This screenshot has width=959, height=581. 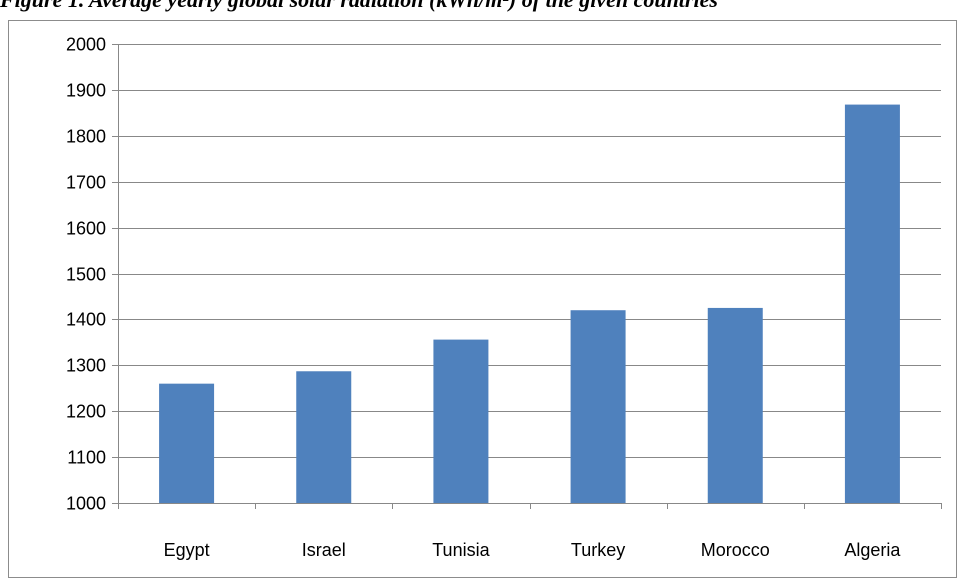 I want to click on x-tick-label-algeria: Algeria, so click(x=872, y=550).